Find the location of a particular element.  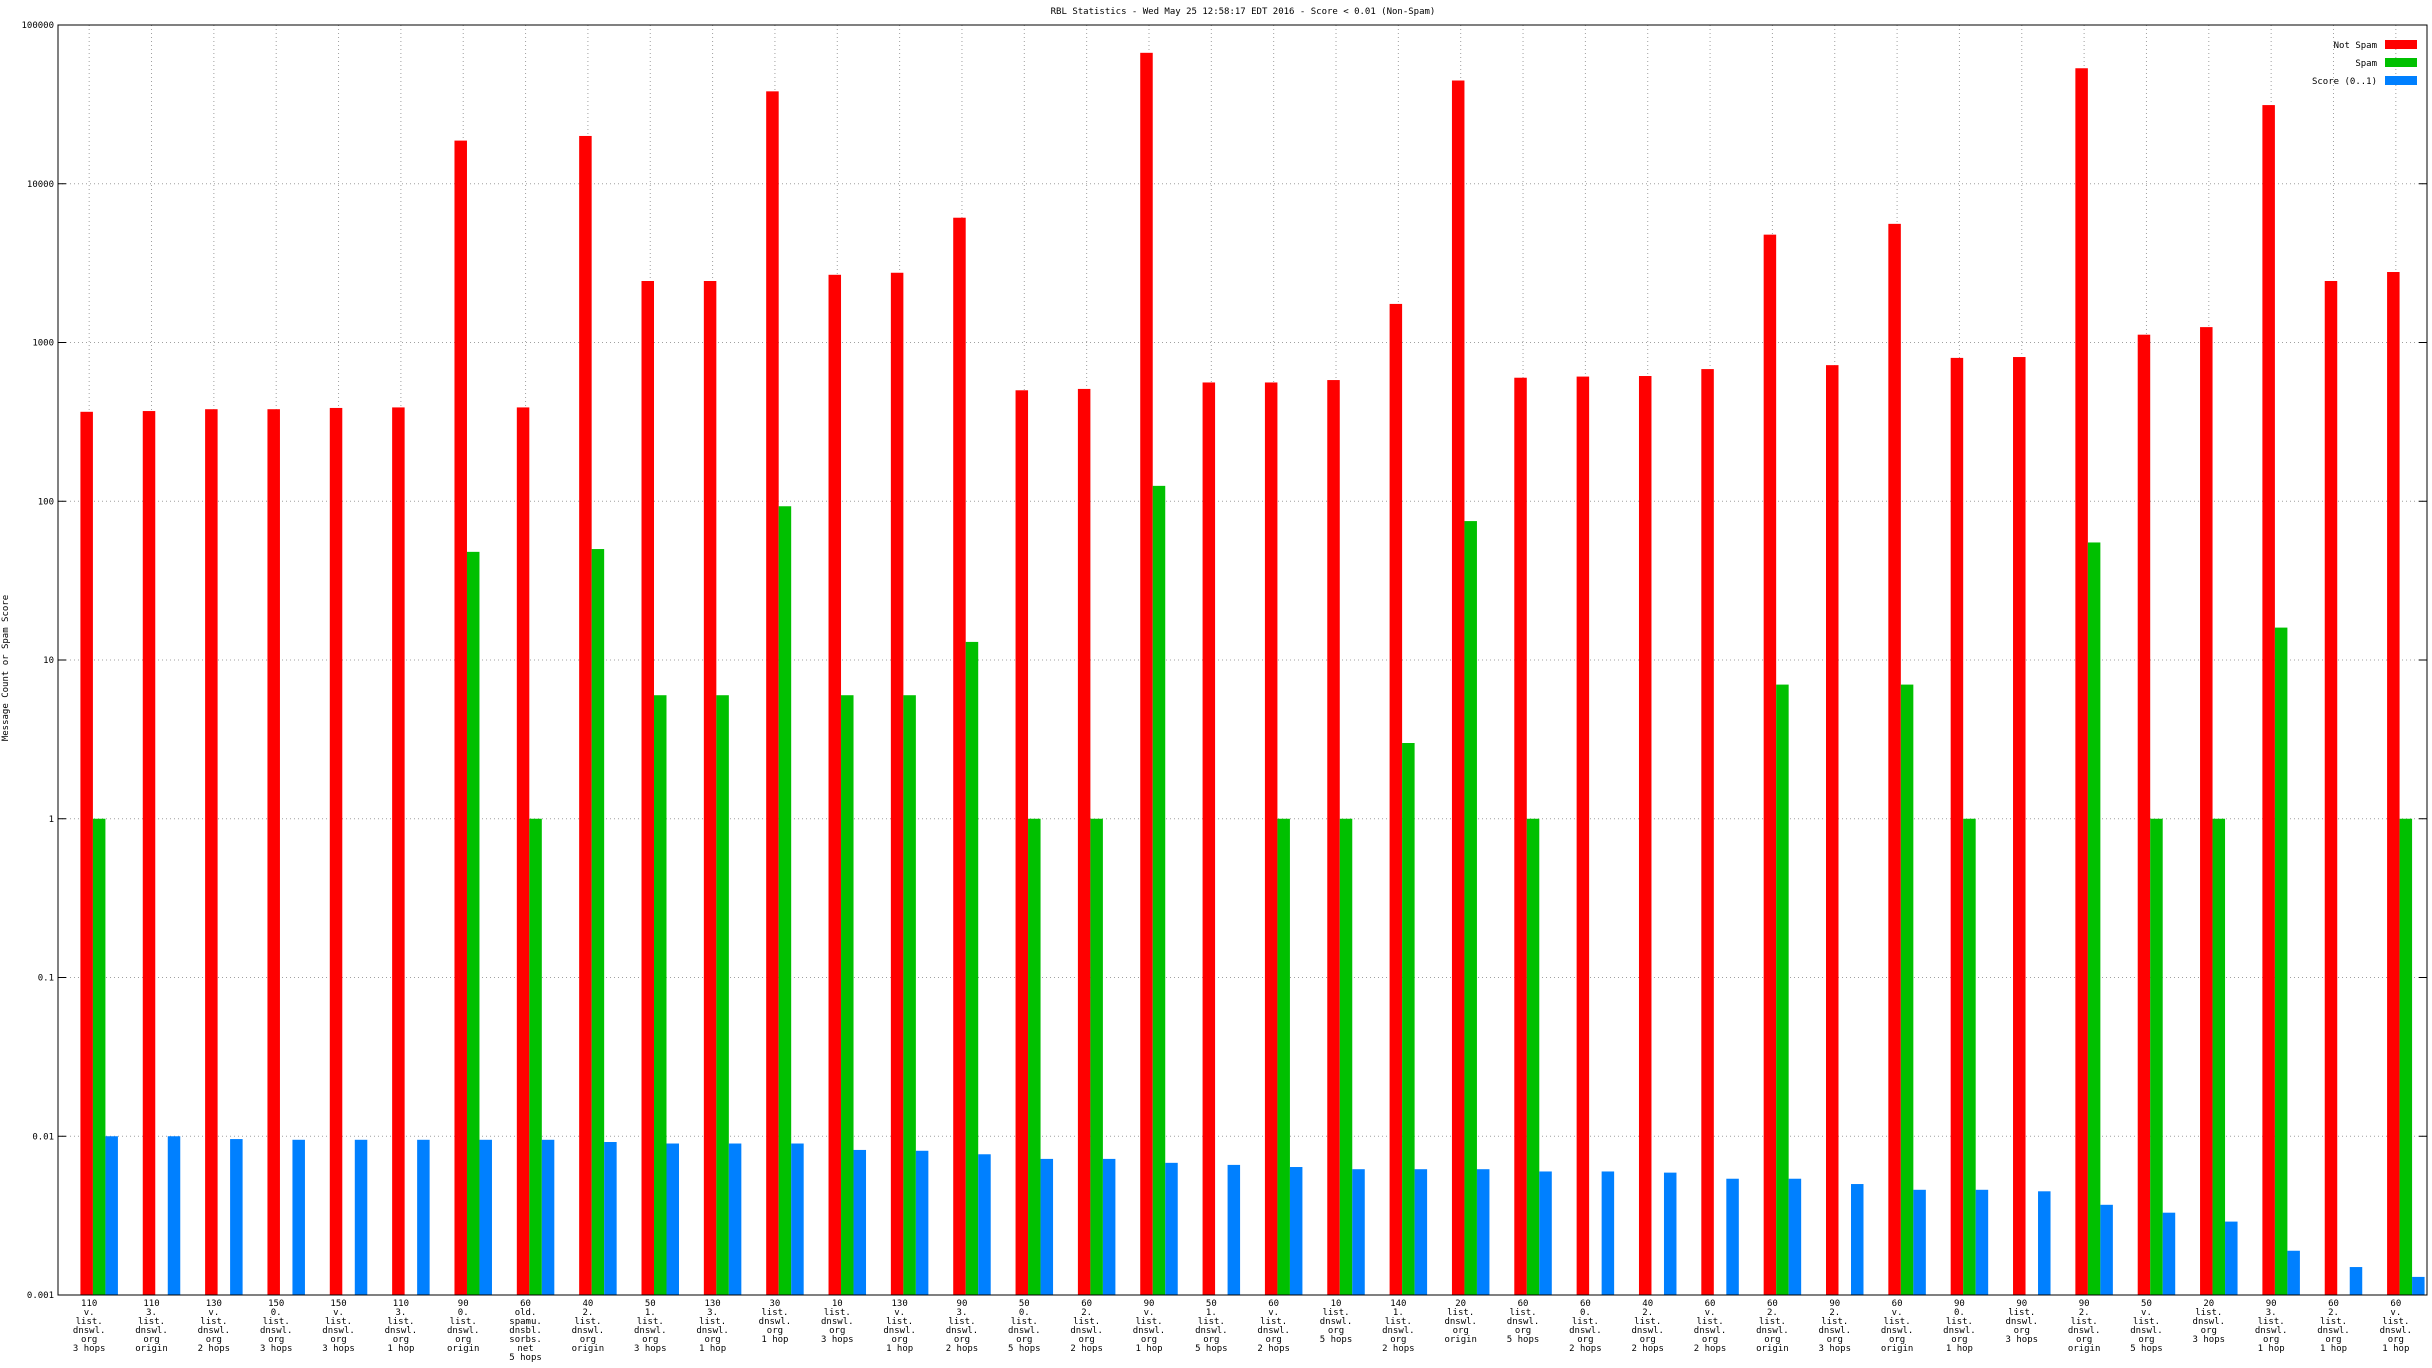

x-tick-label: 110 v. list. dnswl. org 3 hops is located at coordinates (89, 1326).